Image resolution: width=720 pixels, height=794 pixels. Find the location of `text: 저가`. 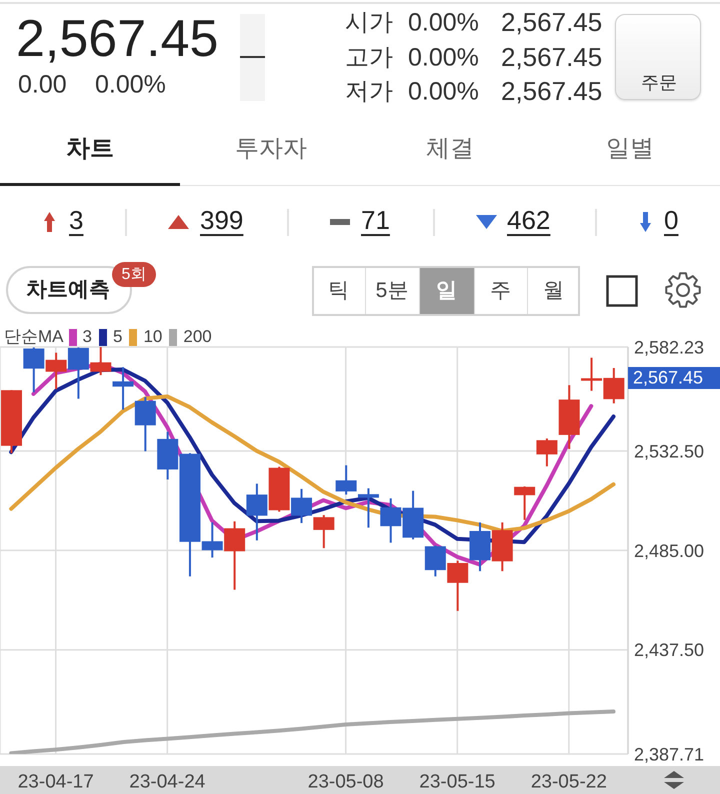

text: 저가 is located at coordinates (369, 92).